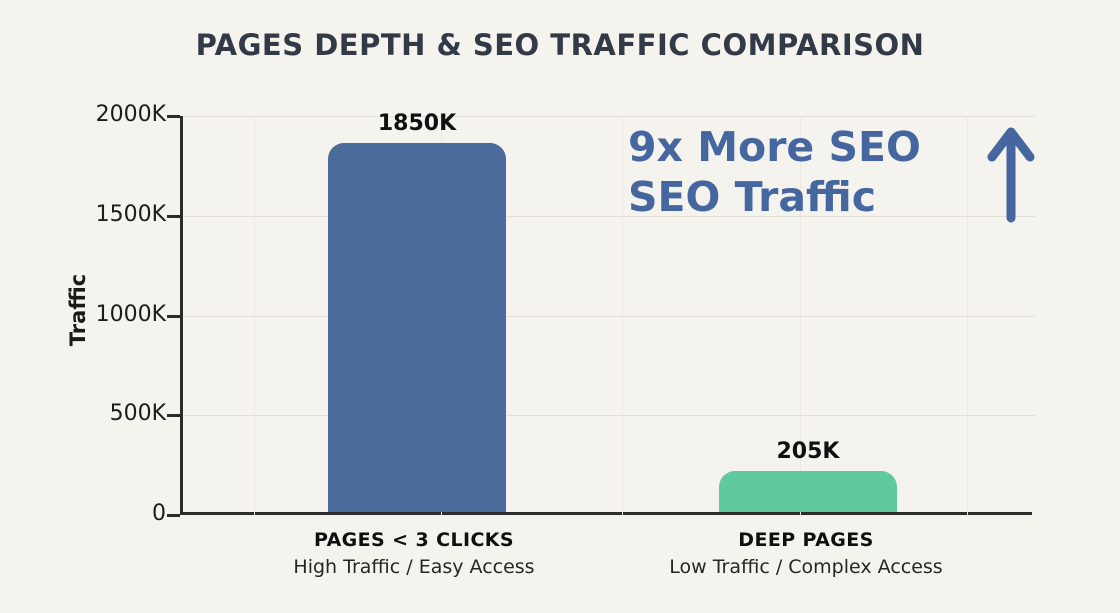  What do you see at coordinates (808, 312) in the screenshot?
I see `bar-group-deep-pages: 205K` at bounding box center [808, 312].